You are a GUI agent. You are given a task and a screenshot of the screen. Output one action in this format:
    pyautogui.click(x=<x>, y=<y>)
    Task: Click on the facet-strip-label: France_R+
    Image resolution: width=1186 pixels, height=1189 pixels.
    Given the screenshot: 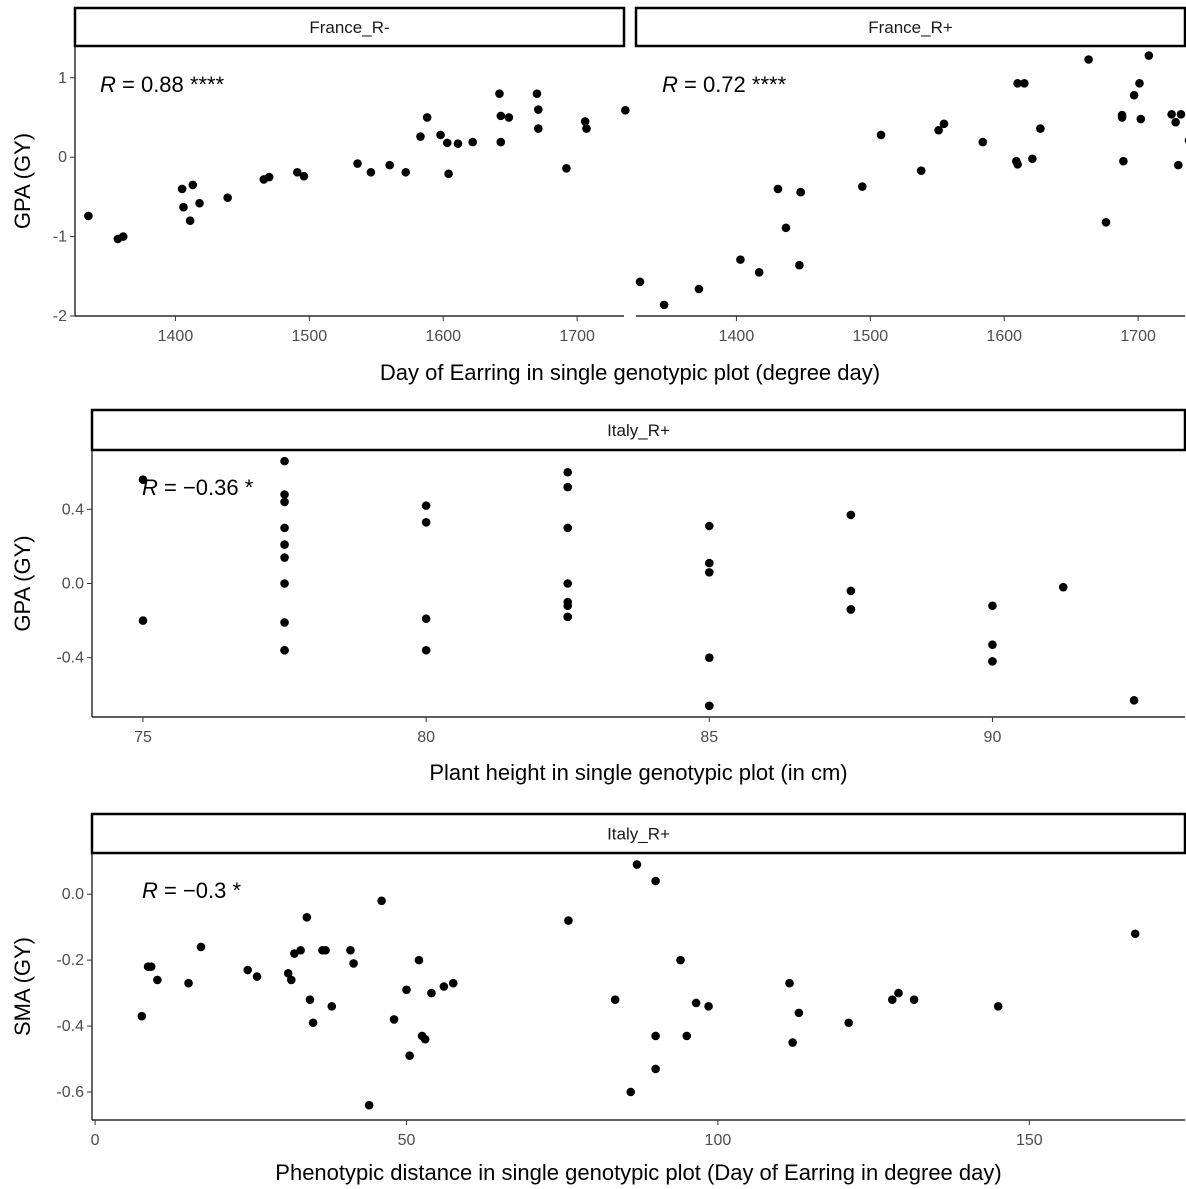 What is the action you would take?
    pyautogui.click(x=910, y=27)
    